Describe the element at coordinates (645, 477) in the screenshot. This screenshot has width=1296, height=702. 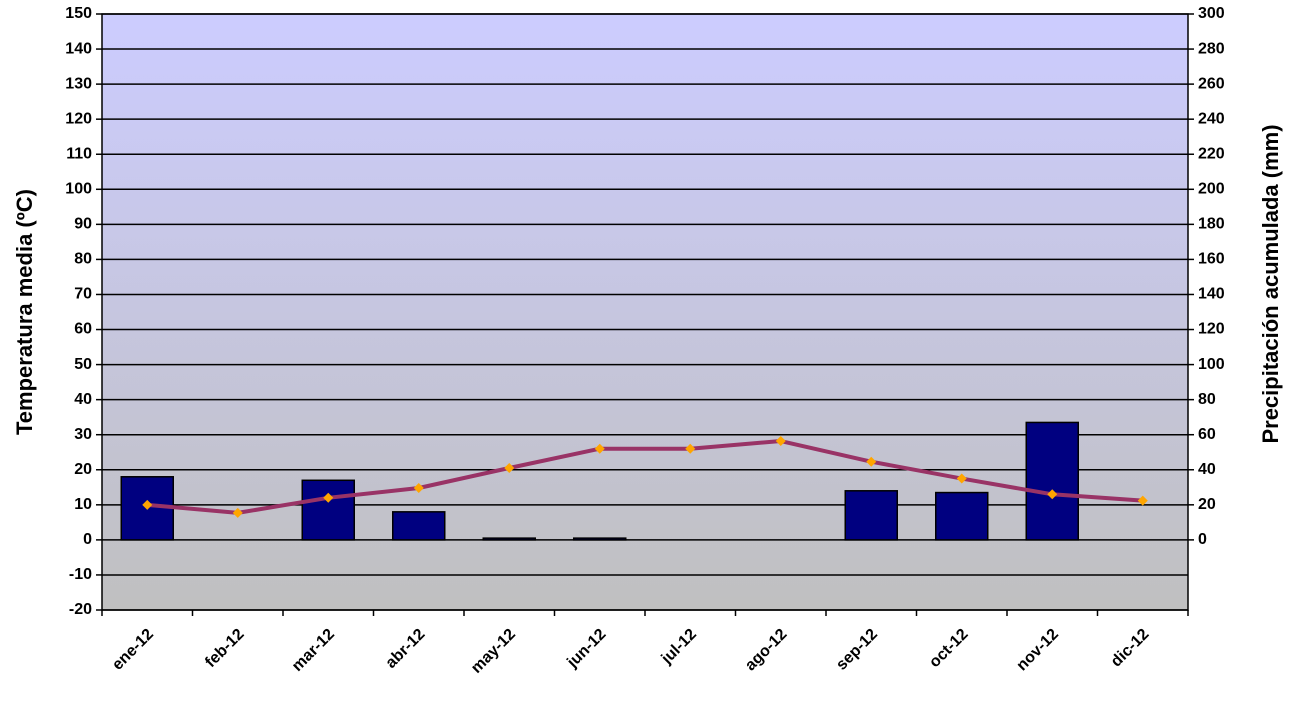
I see `line` at that location.